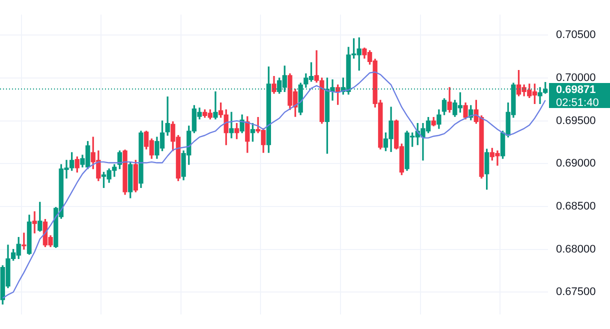 The image size is (610, 329). Describe the element at coordinates (576, 292) in the screenshot. I see `y-tick-label: 0.67500` at that location.